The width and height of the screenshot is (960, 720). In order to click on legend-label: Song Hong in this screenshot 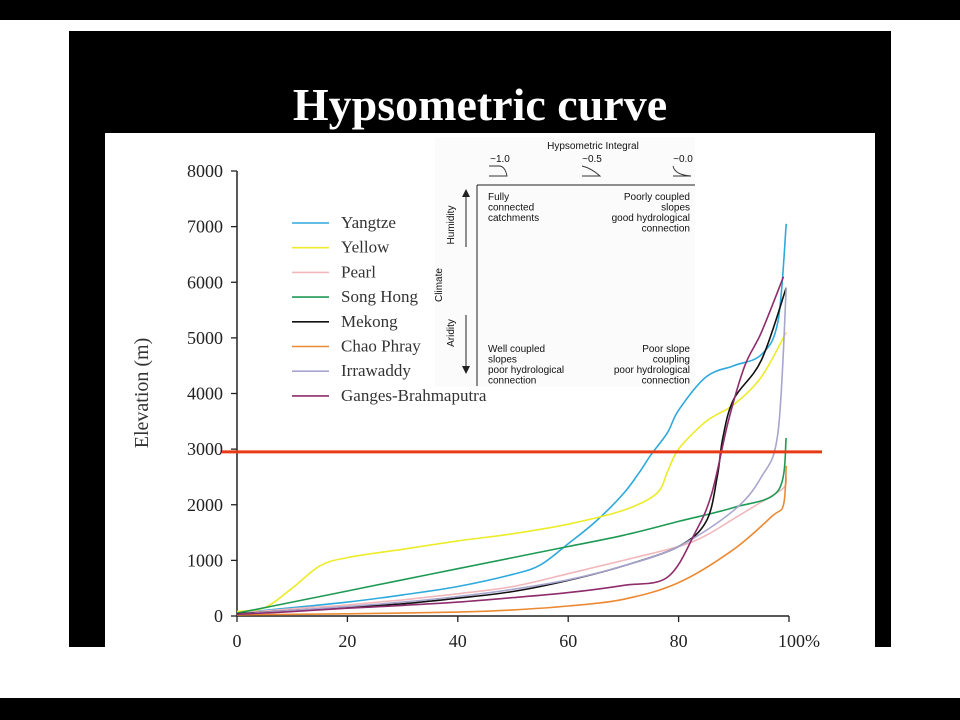, I will do `click(379, 296)`.